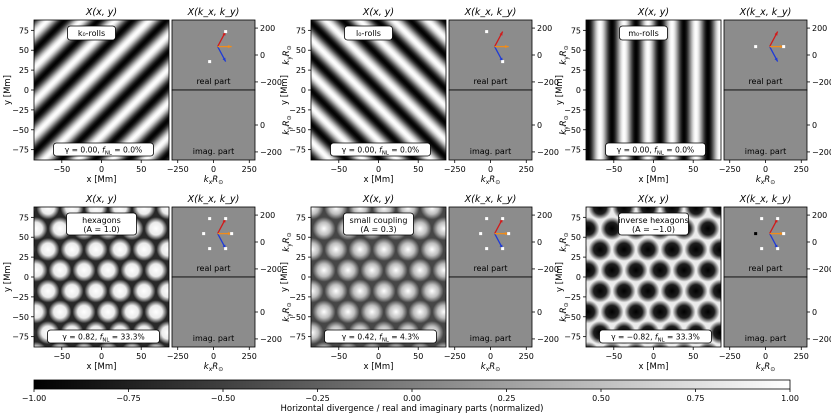 The image size is (831, 417). Describe the element at coordinates (103, 338) in the screenshot. I see `gamma-label: γ = 0.82, fNL = 33.3%` at that location.